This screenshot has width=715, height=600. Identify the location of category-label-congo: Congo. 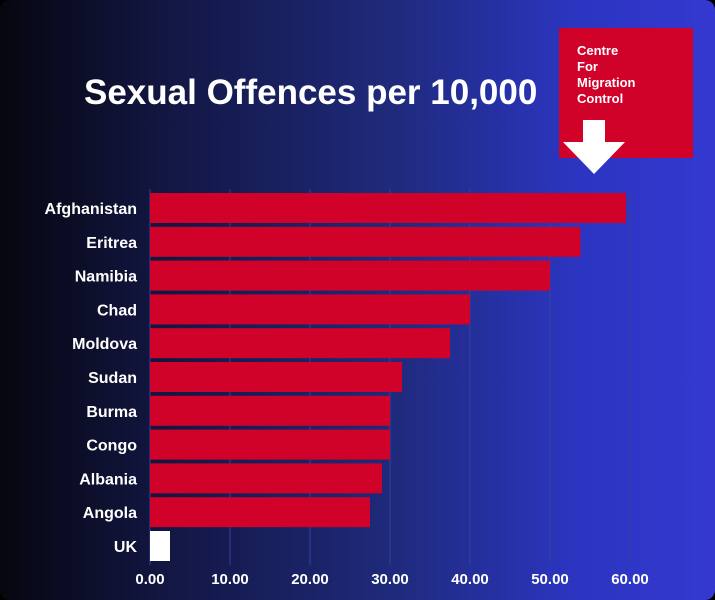
(111, 446).